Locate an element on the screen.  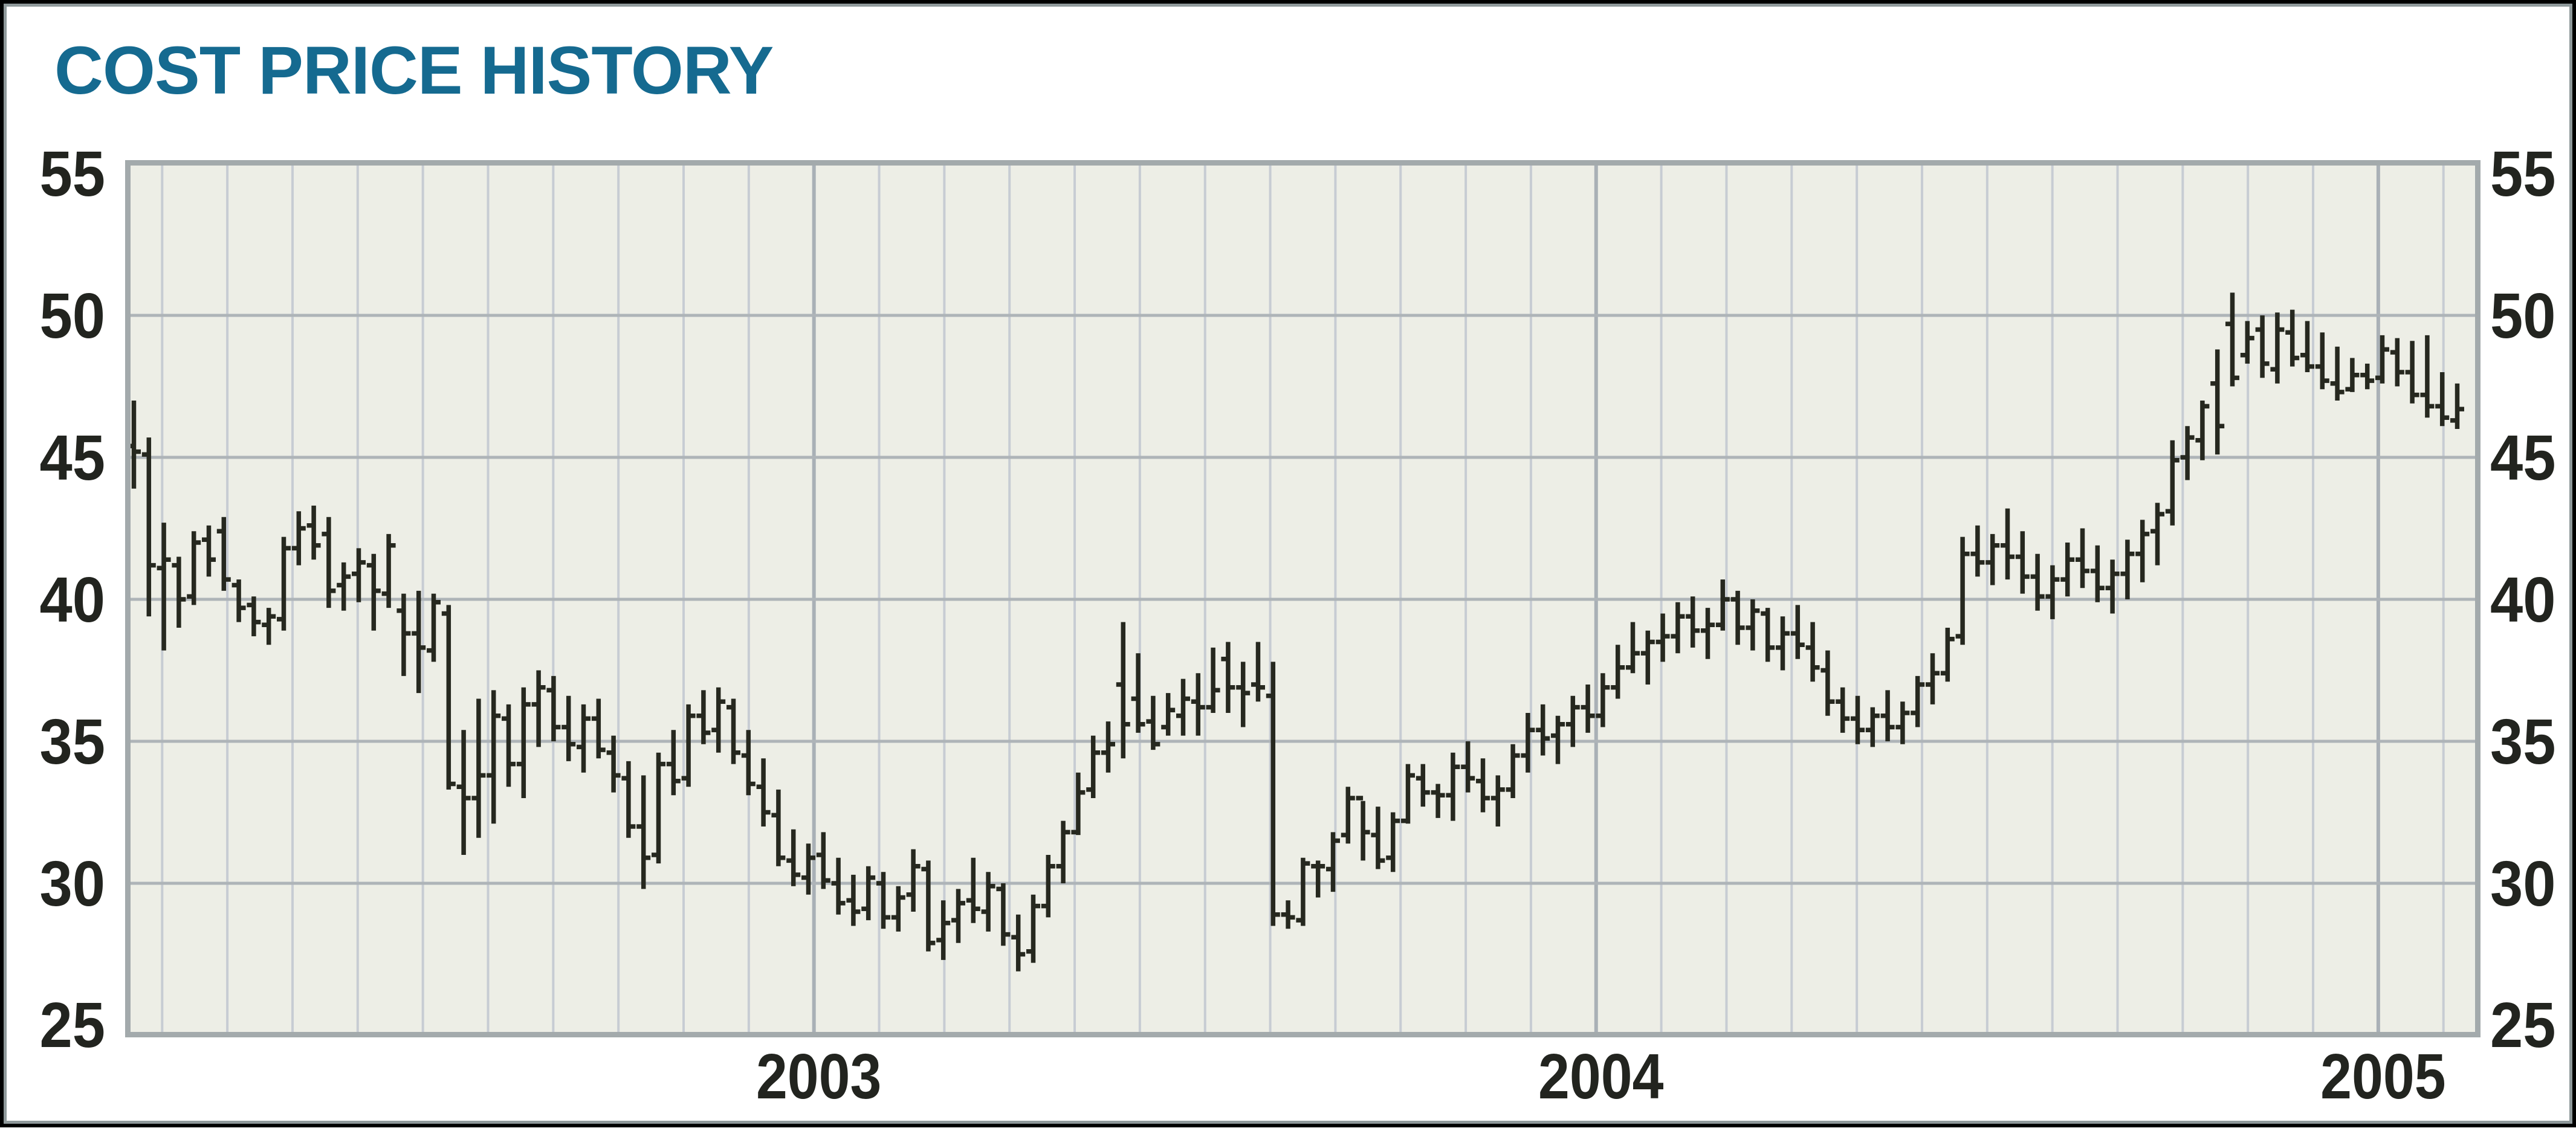
y-axis-label-left-30: 30 is located at coordinates (72, 884).